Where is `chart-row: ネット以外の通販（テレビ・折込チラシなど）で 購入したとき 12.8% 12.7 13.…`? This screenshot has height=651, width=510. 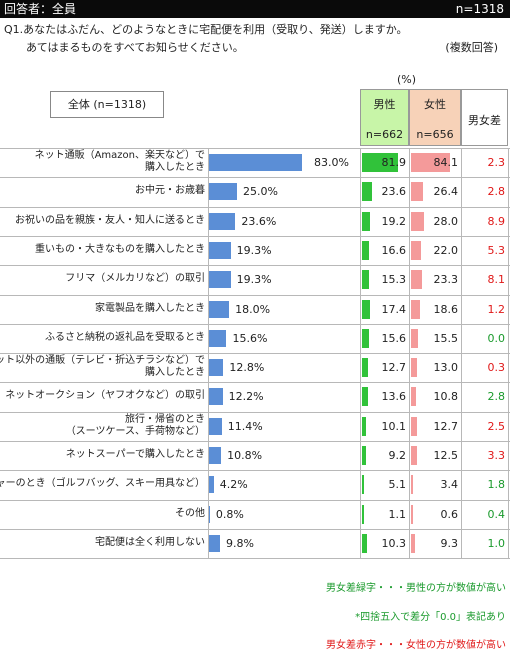 chart-row: ネット以外の通販（テレビ・折込チラシなど）で 購入したとき 12.8% 12.7 13.… is located at coordinates (255, 367).